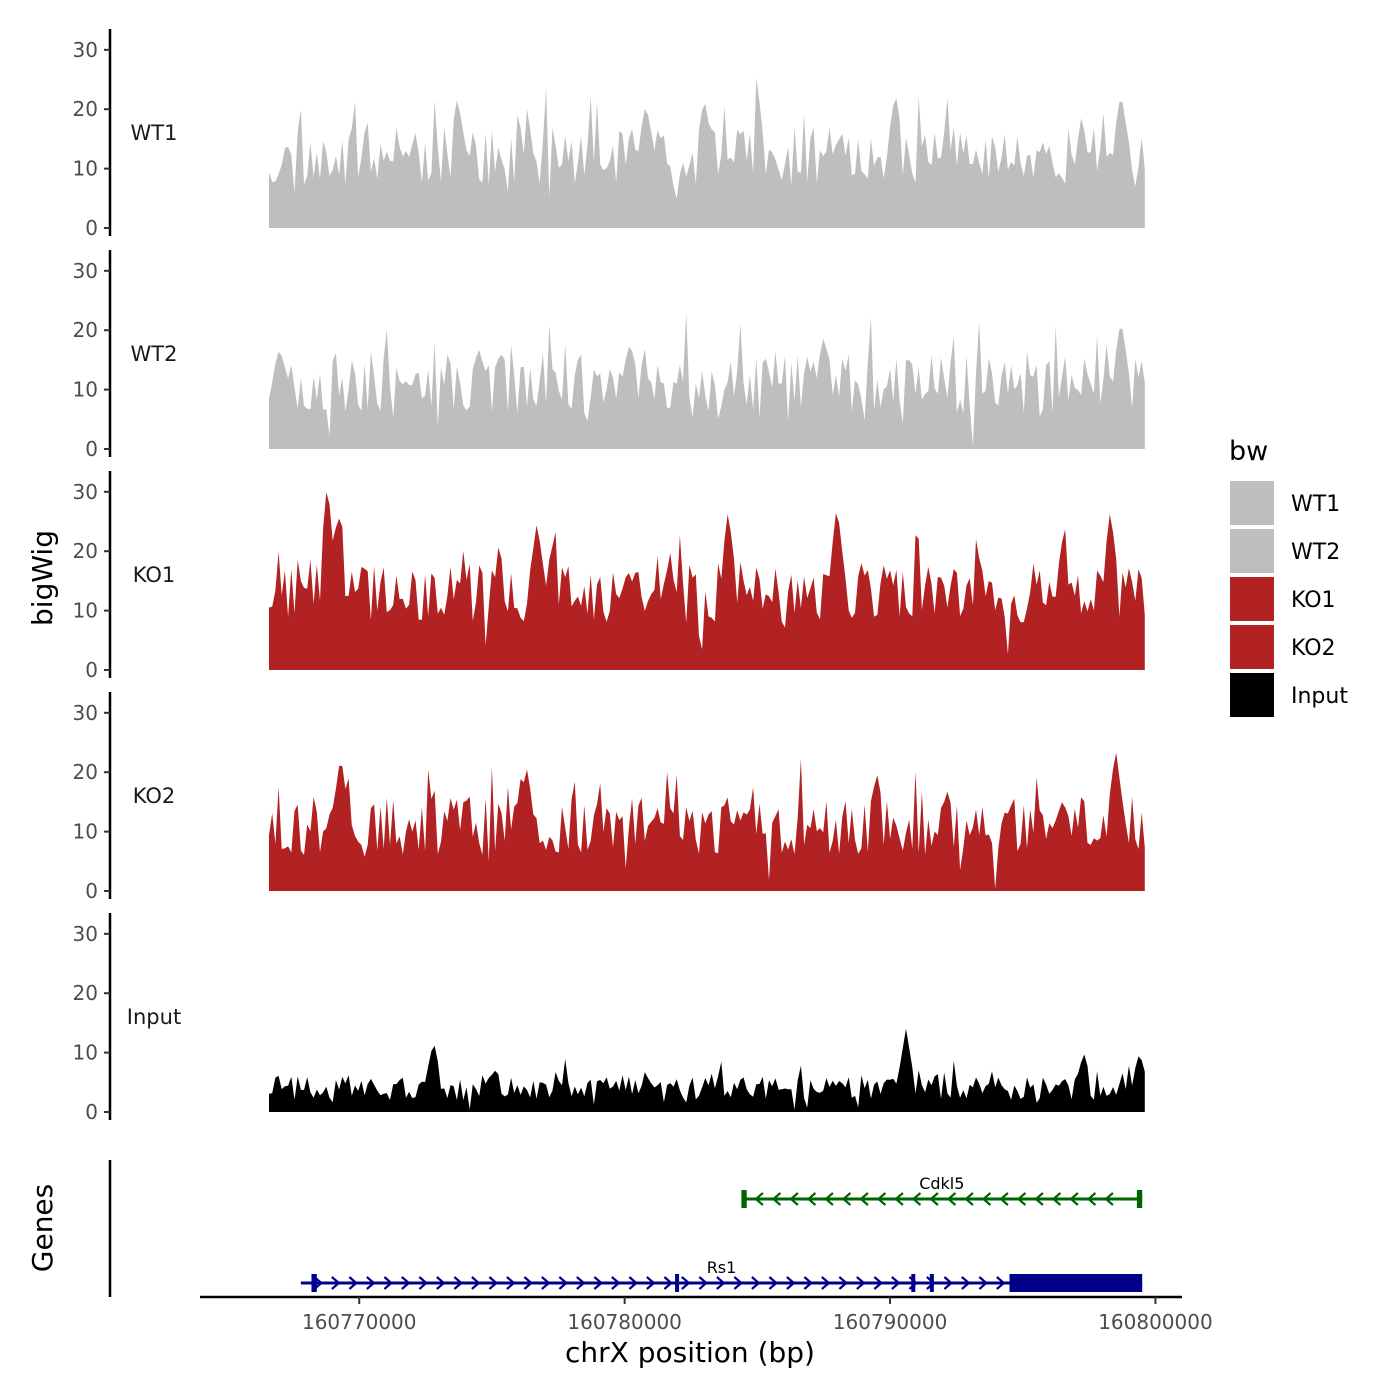 This screenshot has width=1400, height=1400. What do you see at coordinates (42, 578) in the screenshot?
I see `y-axis-title: bigWig` at bounding box center [42, 578].